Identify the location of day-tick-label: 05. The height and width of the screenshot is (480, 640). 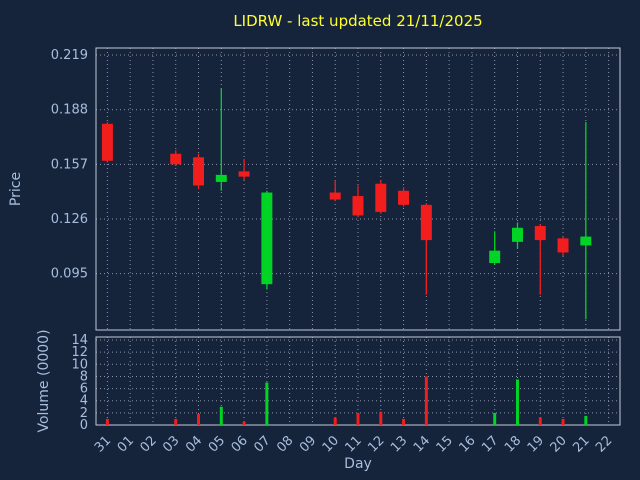
(217, 444).